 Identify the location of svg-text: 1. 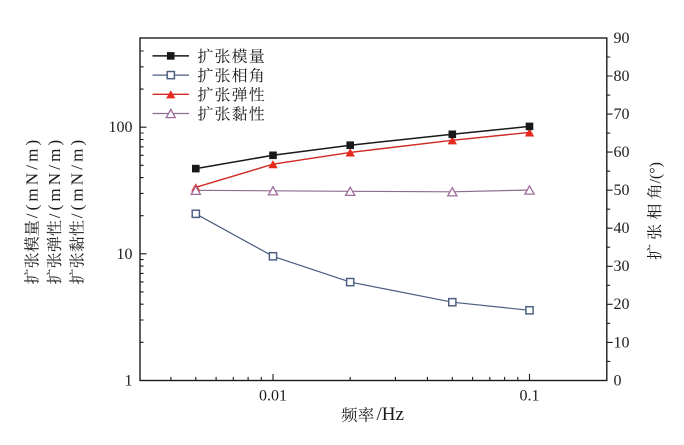
(129, 380).